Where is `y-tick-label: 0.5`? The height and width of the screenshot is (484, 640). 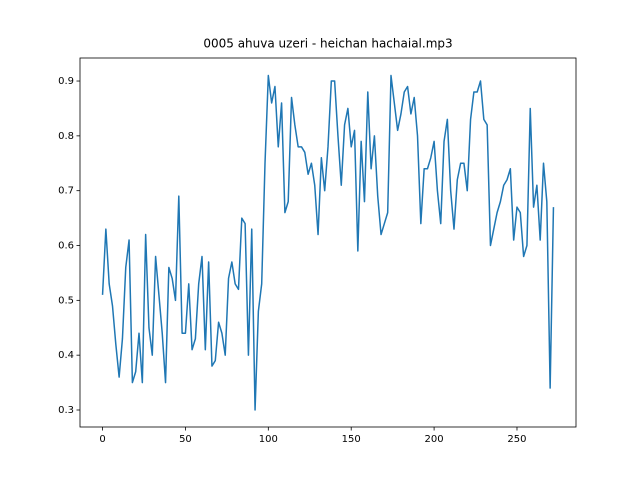
y-tick-label: 0.5 is located at coordinates (66, 300).